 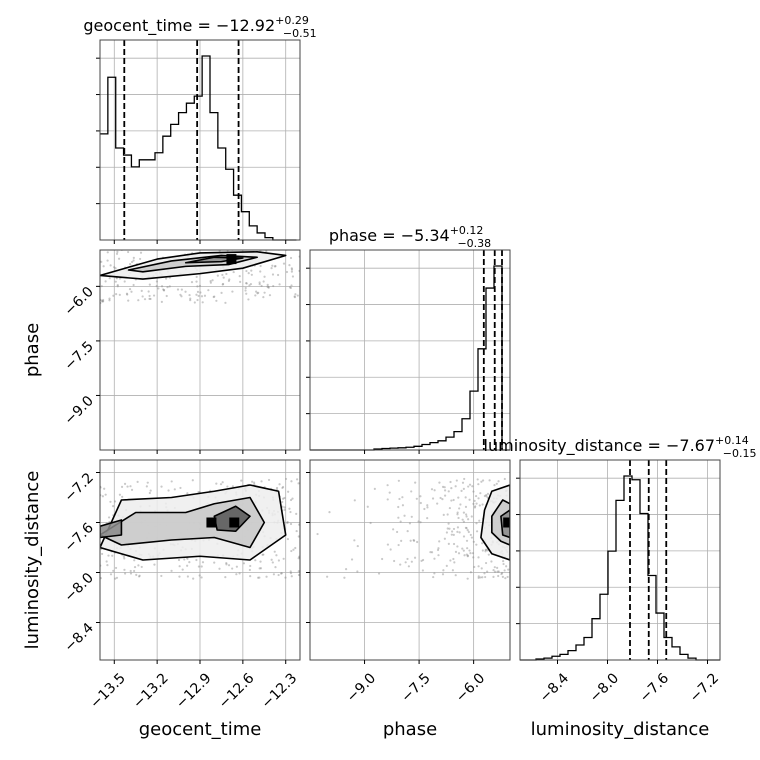 What do you see at coordinates (506, 522) in the screenshot?
I see `density-peak` at bounding box center [506, 522].